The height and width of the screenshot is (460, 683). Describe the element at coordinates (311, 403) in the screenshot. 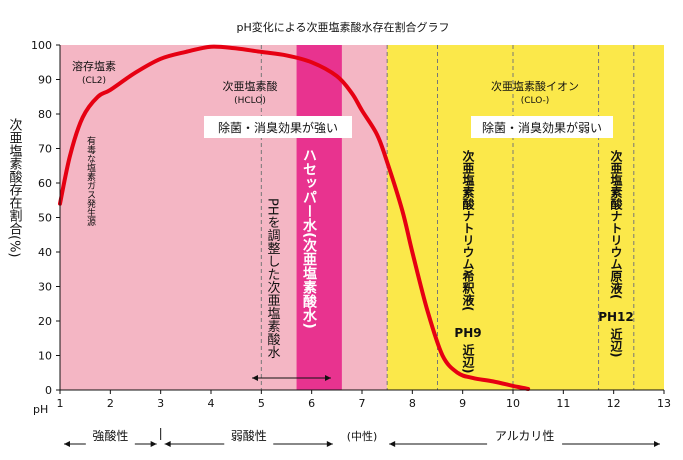

I see `x-tick-label-6: 6` at that location.